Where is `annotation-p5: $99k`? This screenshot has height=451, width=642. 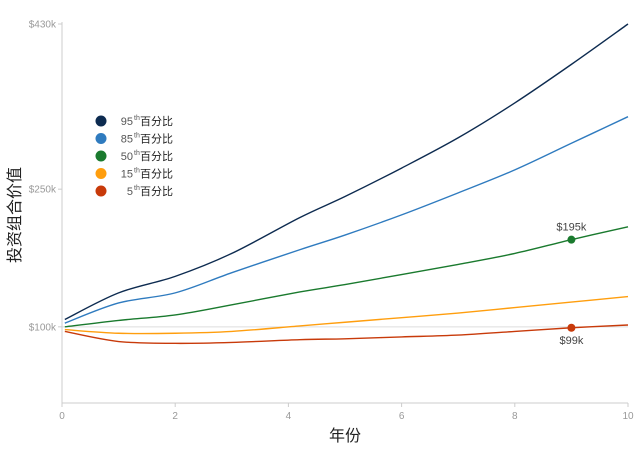 annotation-p5: $99k is located at coordinates (571, 341).